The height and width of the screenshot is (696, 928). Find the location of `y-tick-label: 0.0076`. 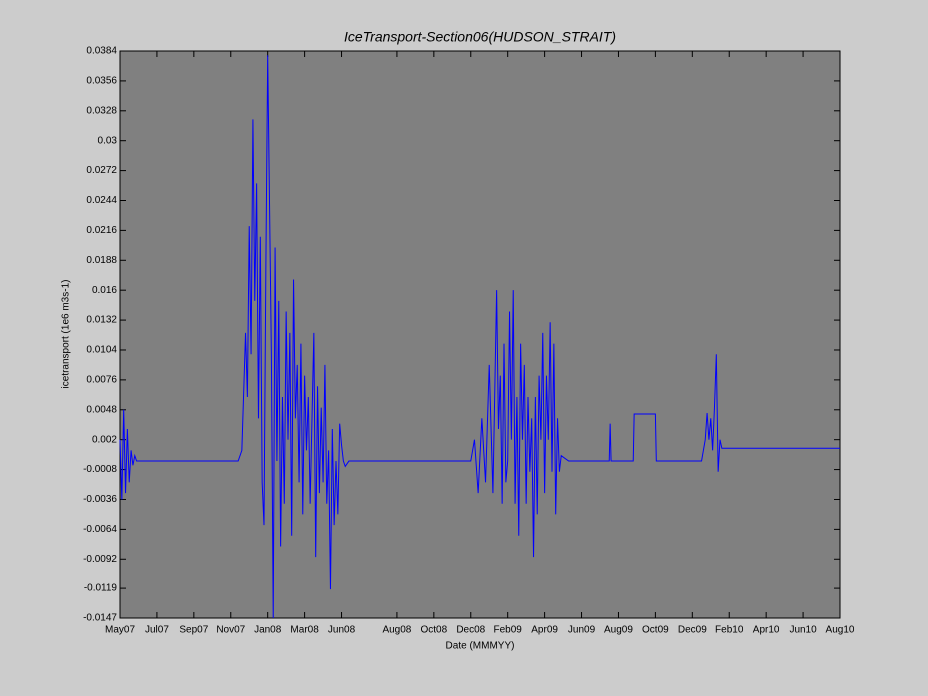

y-tick-label: 0.0076 is located at coordinates (101, 380).